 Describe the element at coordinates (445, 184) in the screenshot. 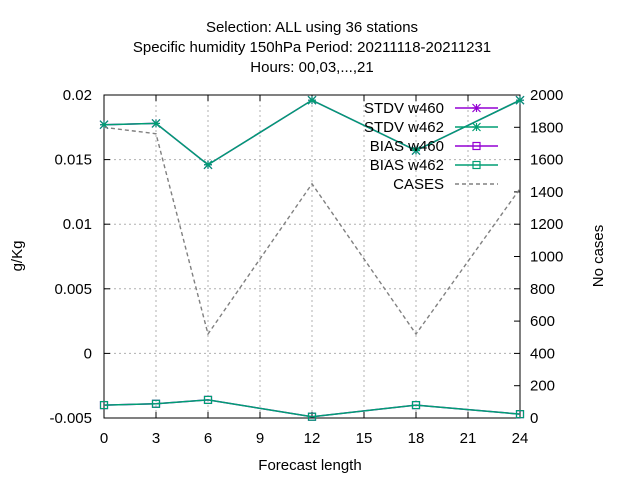

I see `legend-item: CASES` at that location.